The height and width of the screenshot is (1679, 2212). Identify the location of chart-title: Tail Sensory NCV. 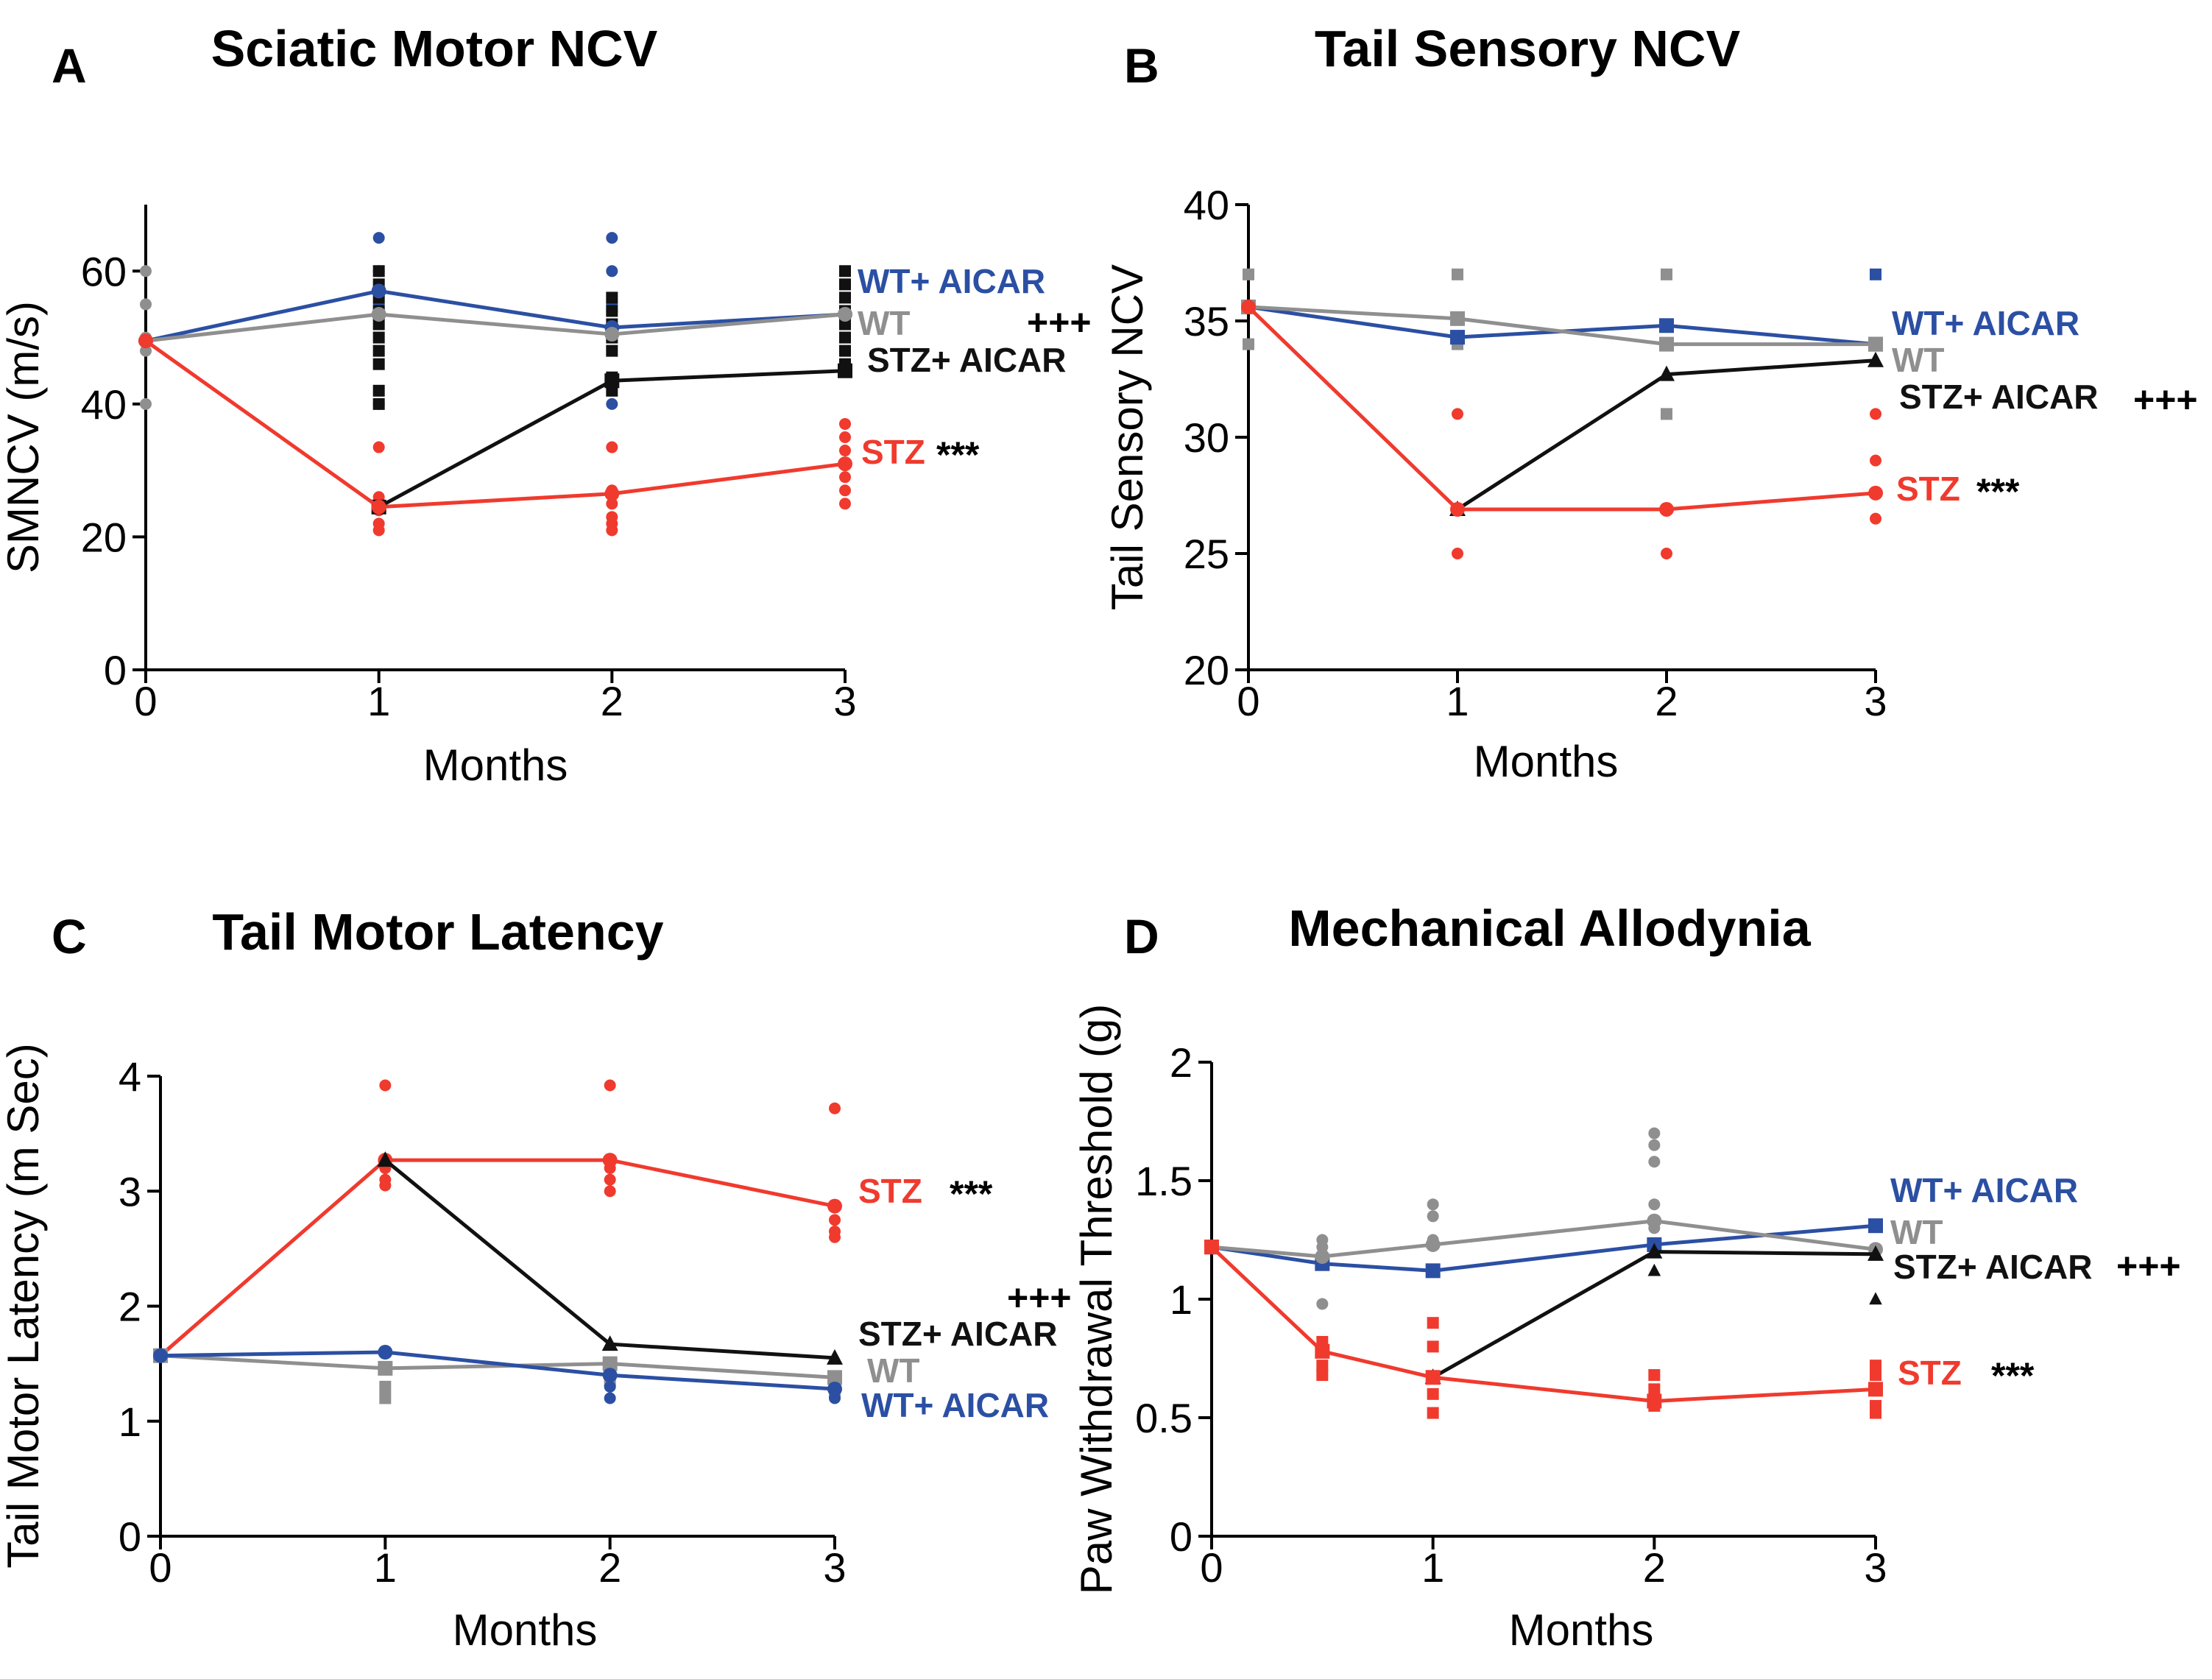
(1528, 48).